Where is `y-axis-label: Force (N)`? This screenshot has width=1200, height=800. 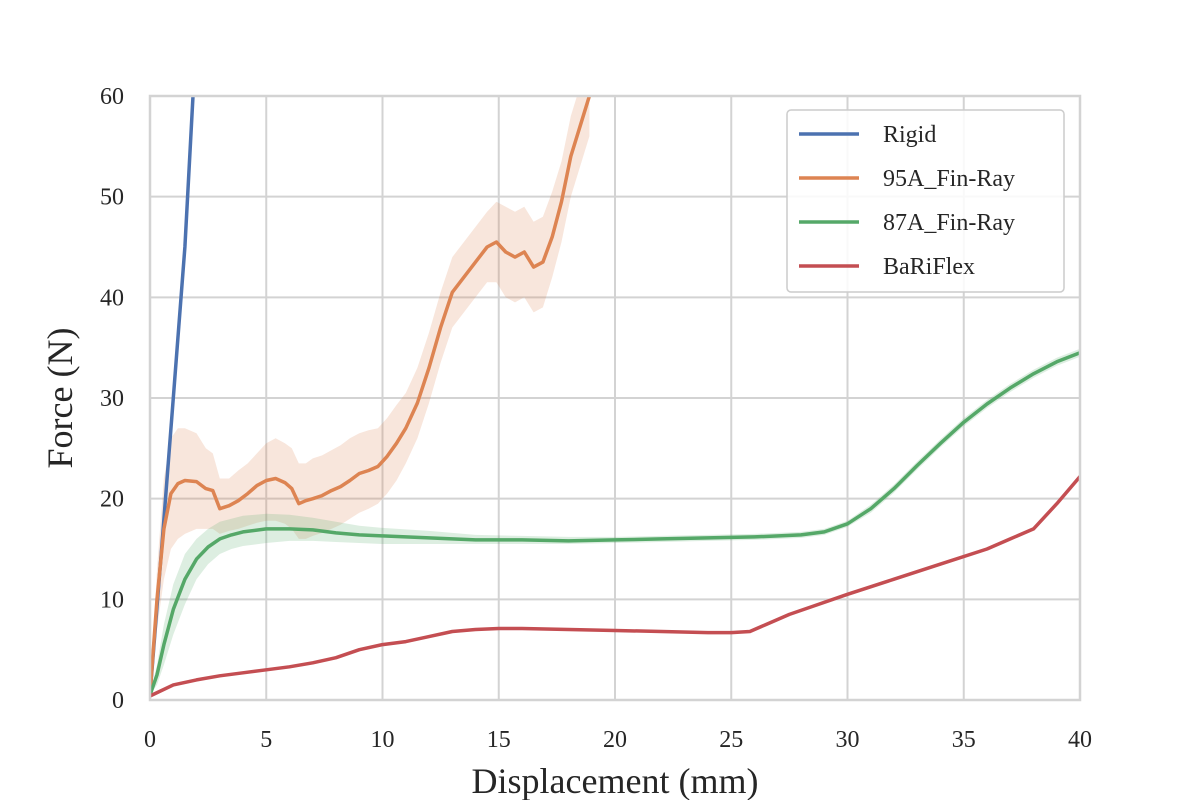 y-axis-label: Force (N) is located at coordinates (60, 398).